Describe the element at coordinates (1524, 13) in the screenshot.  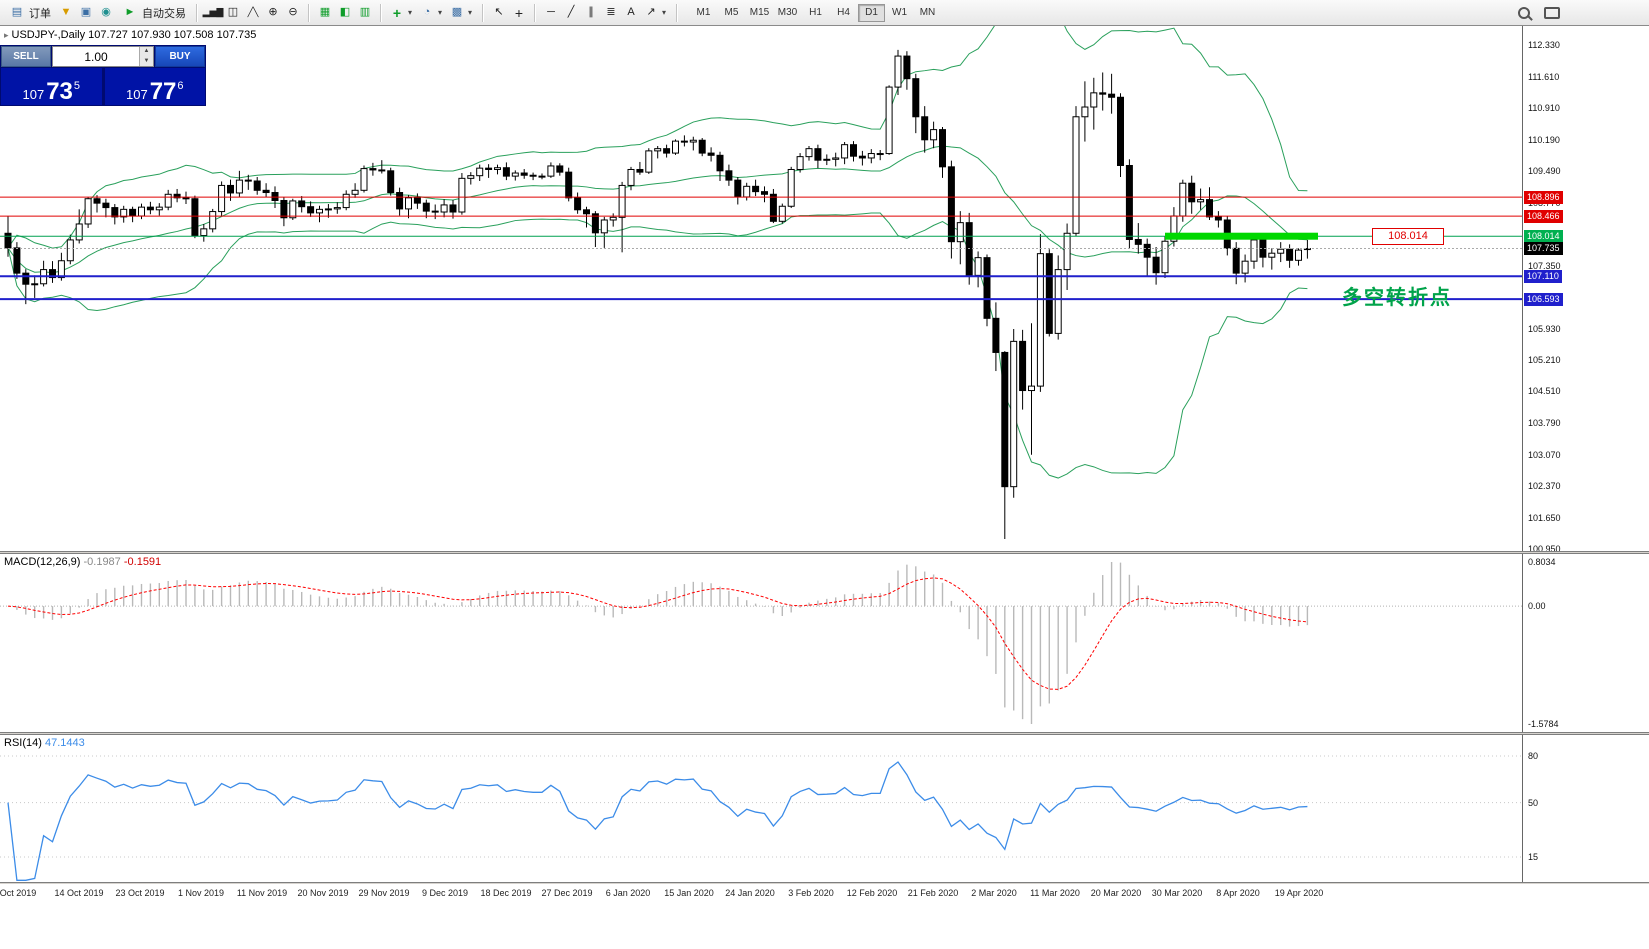
I see `search-icon` at that location.